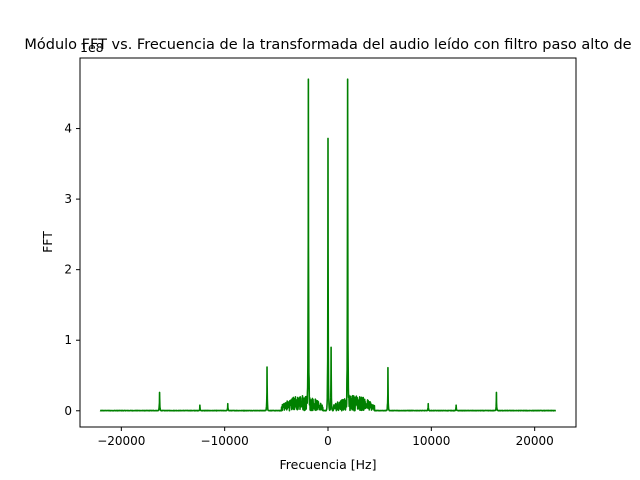 The height and width of the screenshot is (480, 640). I want to click on y-tick-label: 4, so click(68, 129).